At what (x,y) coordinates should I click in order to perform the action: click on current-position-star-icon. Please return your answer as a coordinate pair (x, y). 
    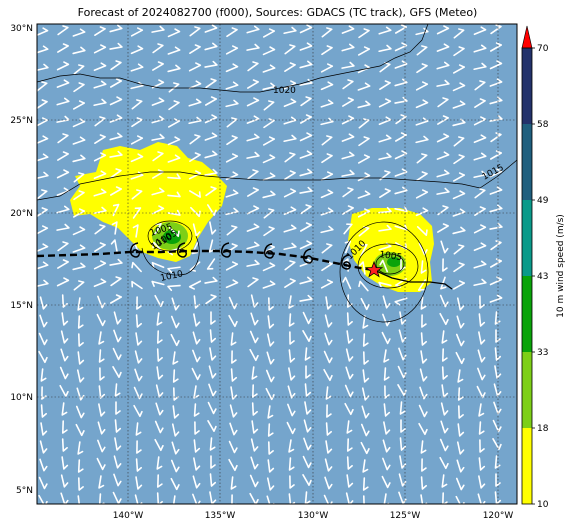
    Looking at the image, I should click on (374, 269).